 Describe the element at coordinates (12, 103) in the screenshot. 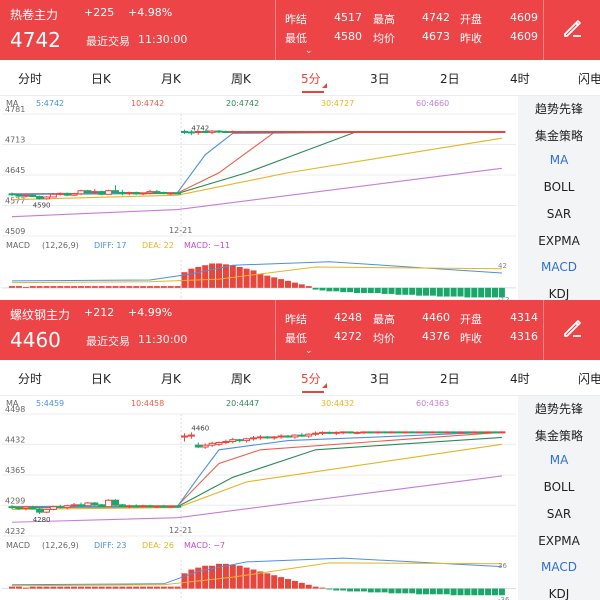

I see `ma-legend-item: MA` at that location.